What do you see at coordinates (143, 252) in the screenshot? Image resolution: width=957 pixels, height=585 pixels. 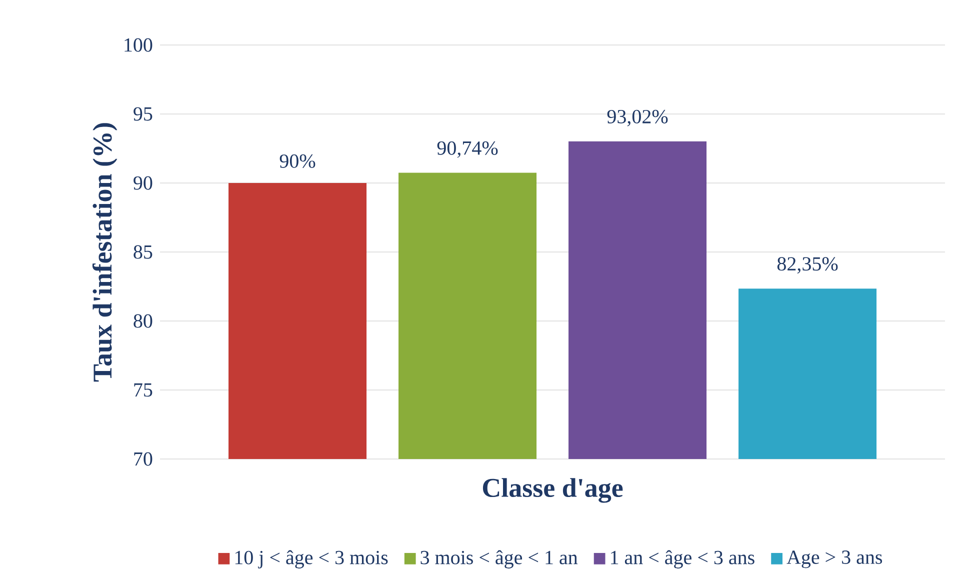 I see `y-tick-label: 85` at bounding box center [143, 252].